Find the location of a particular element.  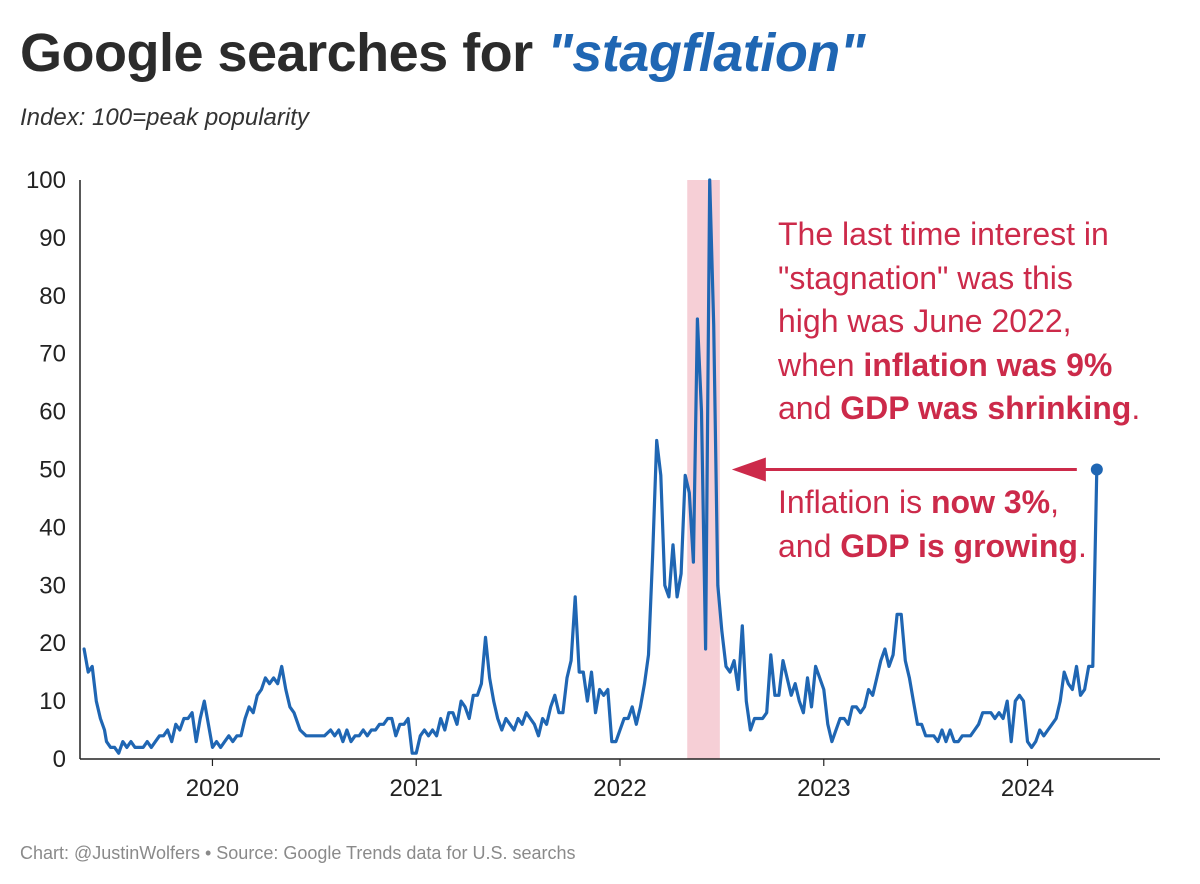

annotation-past-text: high was June 2022, is located at coordinates (925, 321).